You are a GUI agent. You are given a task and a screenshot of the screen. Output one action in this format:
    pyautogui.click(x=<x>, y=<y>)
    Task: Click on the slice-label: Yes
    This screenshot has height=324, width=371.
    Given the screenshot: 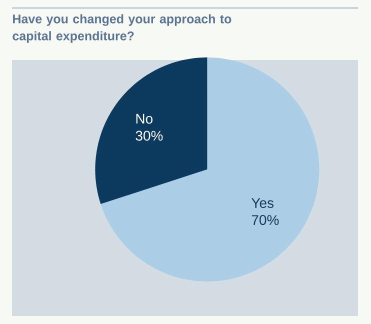 What is the action you would take?
    pyautogui.click(x=263, y=203)
    